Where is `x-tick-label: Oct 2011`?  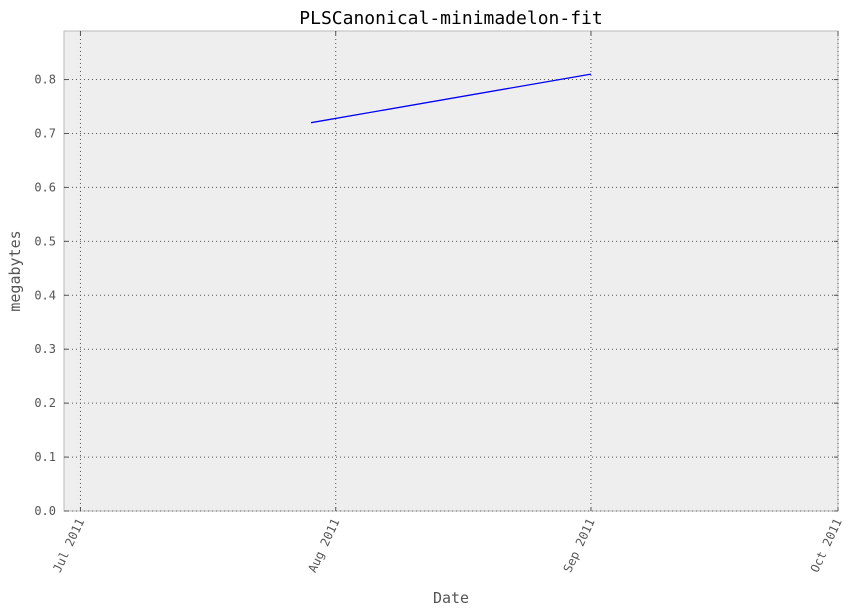
x-tick-label: Oct 2011 is located at coordinates (826, 545).